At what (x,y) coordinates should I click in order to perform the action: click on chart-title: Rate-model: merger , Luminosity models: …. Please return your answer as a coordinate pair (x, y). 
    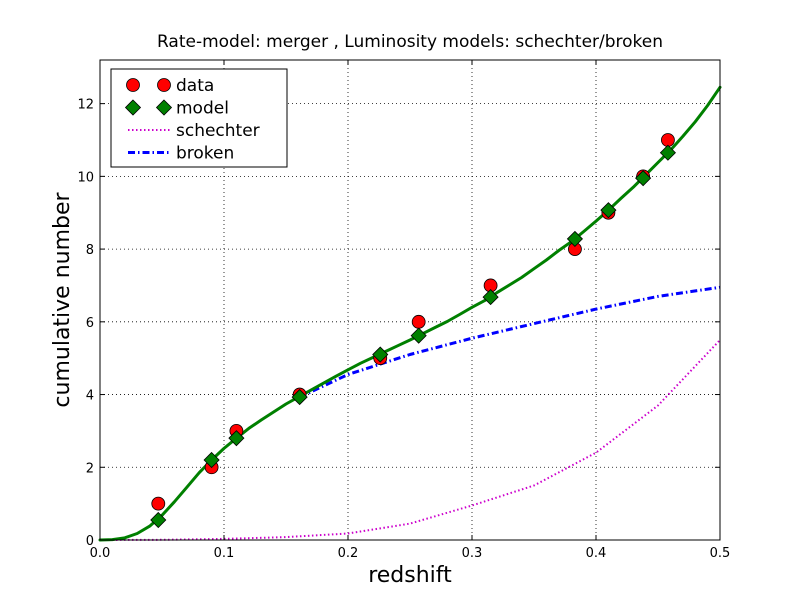
    Looking at the image, I should click on (410, 42).